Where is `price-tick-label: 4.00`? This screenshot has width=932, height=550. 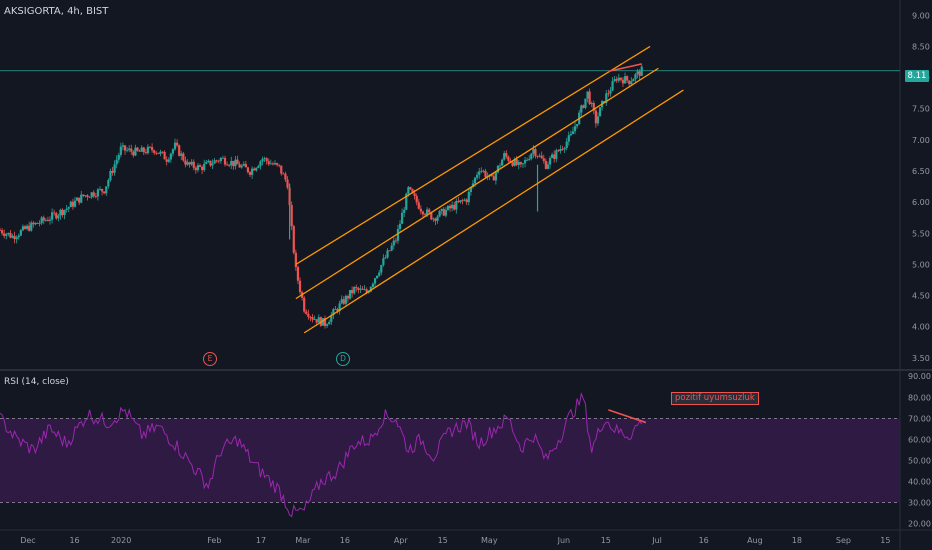 price-tick-label: 4.00 is located at coordinates (921, 327).